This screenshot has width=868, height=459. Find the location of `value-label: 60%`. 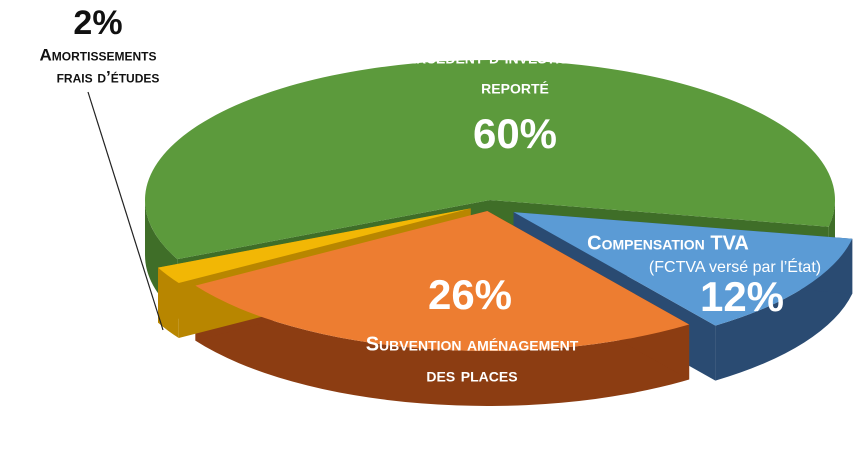

value-label: 60% is located at coordinates (515, 133).